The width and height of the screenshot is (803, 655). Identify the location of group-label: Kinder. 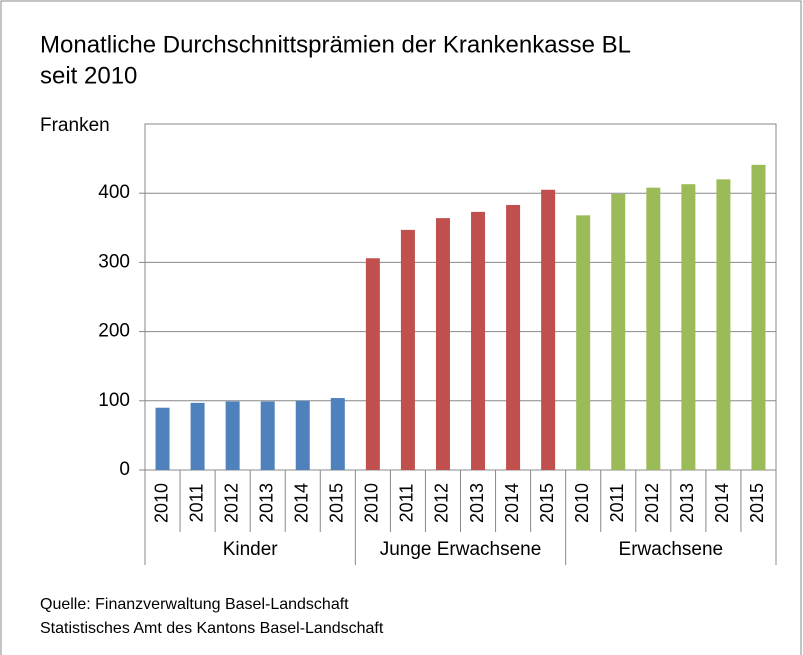
(251, 549).